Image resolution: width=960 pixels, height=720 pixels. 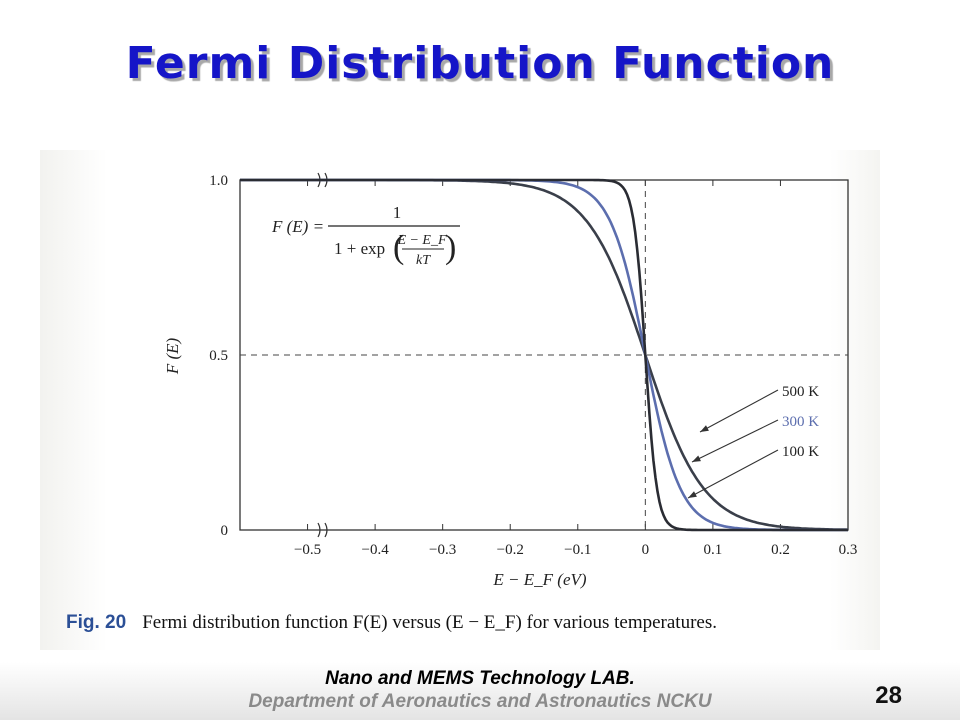 What do you see at coordinates (421, 240) in the screenshot?
I see `formula-exp-numerator: E − E_F` at bounding box center [421, 240].